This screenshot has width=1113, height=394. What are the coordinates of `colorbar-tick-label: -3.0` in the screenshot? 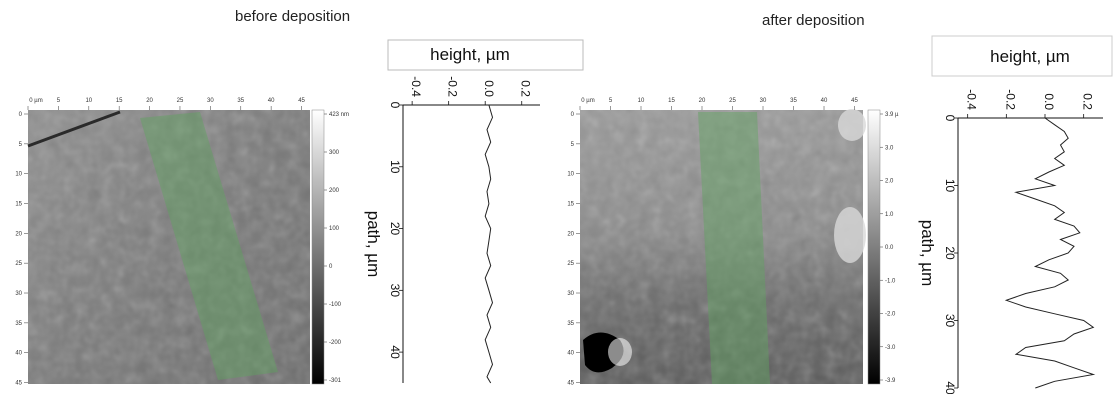 It's located at (890, 348).